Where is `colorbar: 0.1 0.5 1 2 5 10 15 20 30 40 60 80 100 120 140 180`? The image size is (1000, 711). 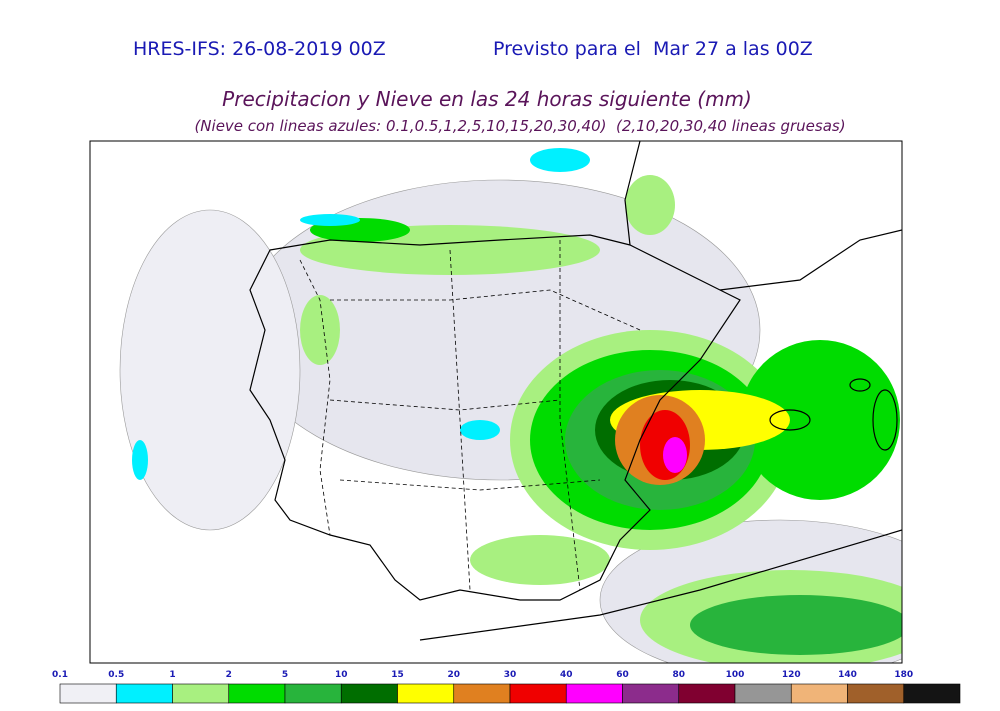
colorbar: 0.1 0.5 1 2 5 10 15 20 30 40 60 80 100 120 140 180 is located at coordinates (506, 687).